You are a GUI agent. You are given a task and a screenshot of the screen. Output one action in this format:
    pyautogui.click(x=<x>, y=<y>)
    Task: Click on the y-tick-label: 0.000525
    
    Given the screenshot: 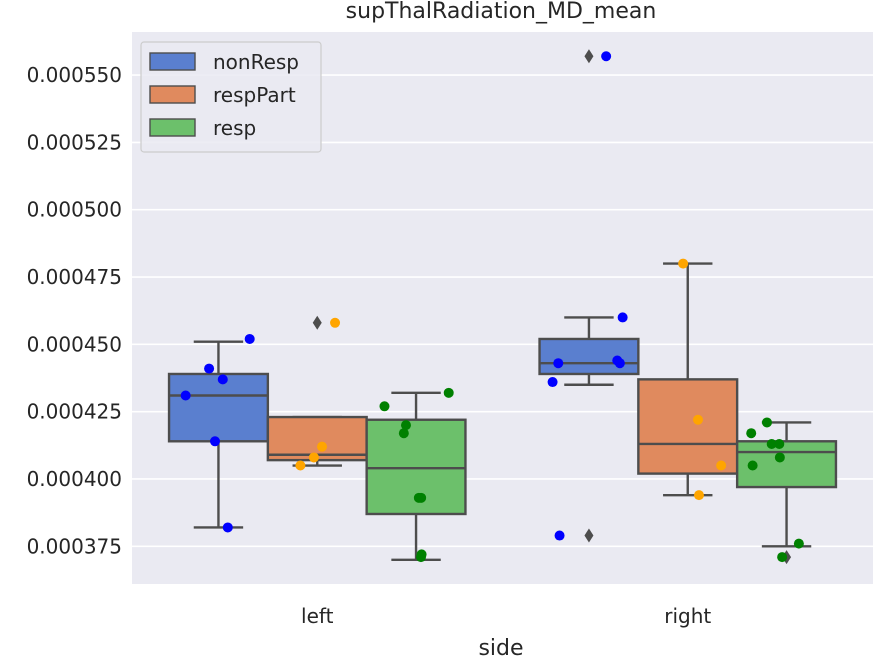 What is the action you would take?
    pyautogui.click(x=74, y=142)
    